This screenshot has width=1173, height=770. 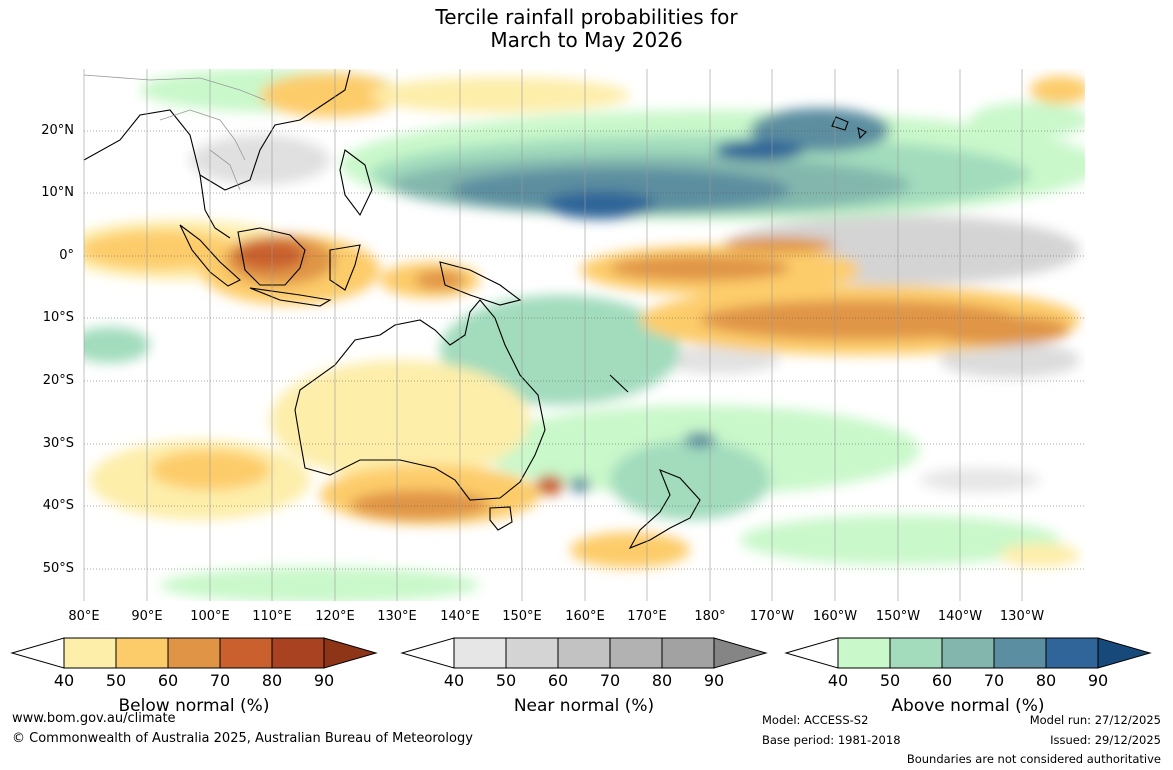 I want to click on map-title-line2: March to May 2026, so click(x=586, y=40).